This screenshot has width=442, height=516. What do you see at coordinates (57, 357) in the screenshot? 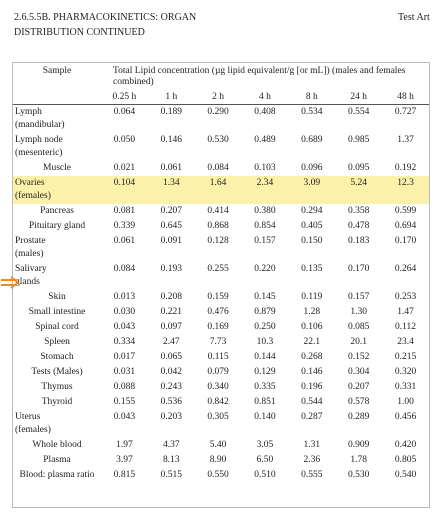
I see `sample-name: Stomach` at bounding box center [57, 357].